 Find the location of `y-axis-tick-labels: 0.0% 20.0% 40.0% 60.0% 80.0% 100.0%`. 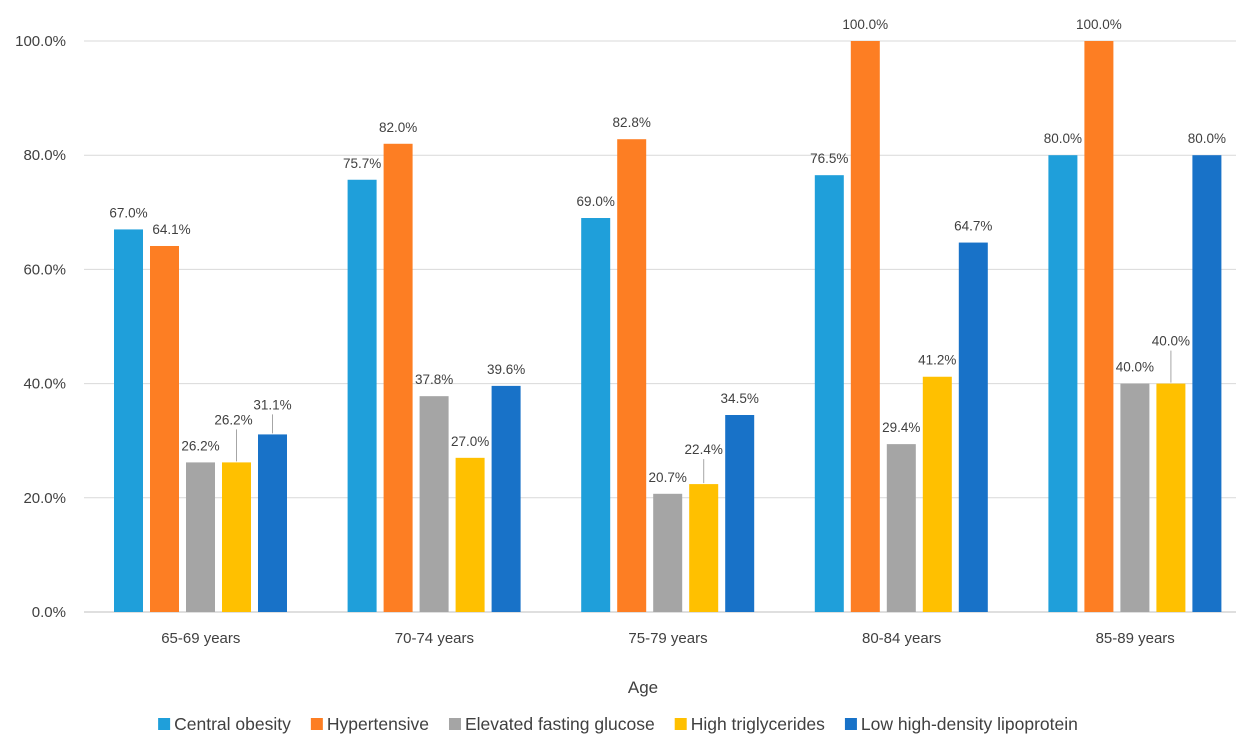

y-axis-tick-labels: 0.0% 20.0% 40.0% 60.0% 80.0% 100.0% is located at coordinates (40, 327).